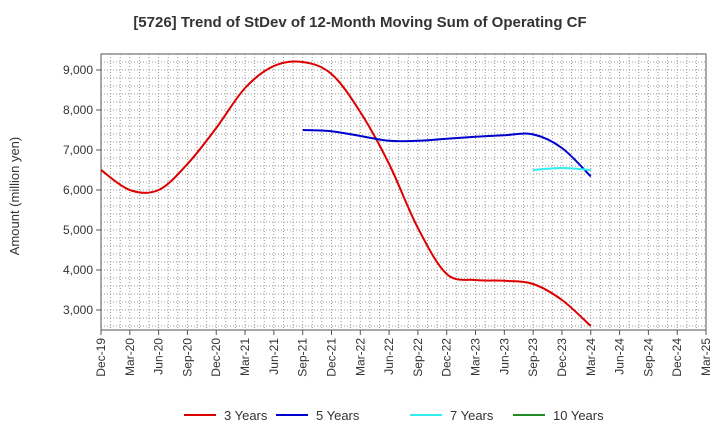 The image size is (720, 440). Describe the element at coordinates (447, 153) in the screenshot. I see `series-line-5-years` at that location.